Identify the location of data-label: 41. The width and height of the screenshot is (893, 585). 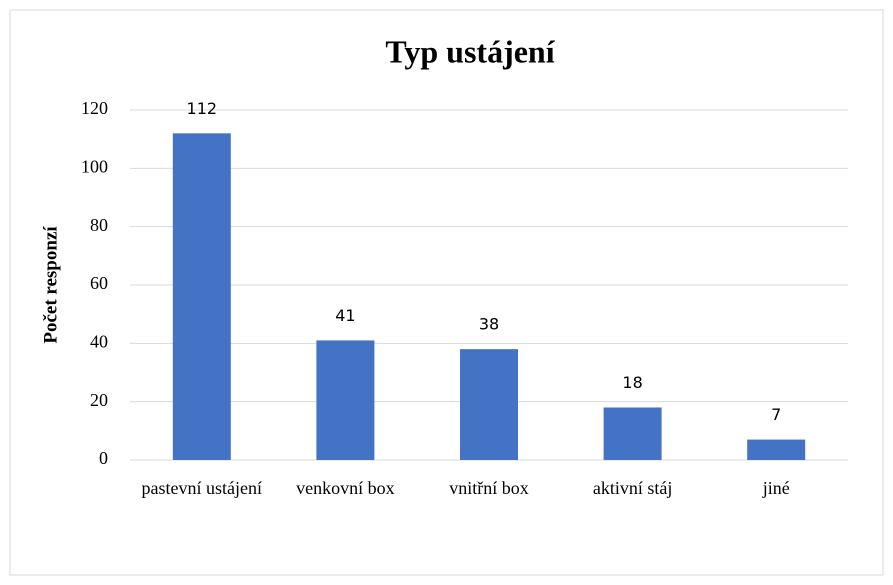
(345, 315).